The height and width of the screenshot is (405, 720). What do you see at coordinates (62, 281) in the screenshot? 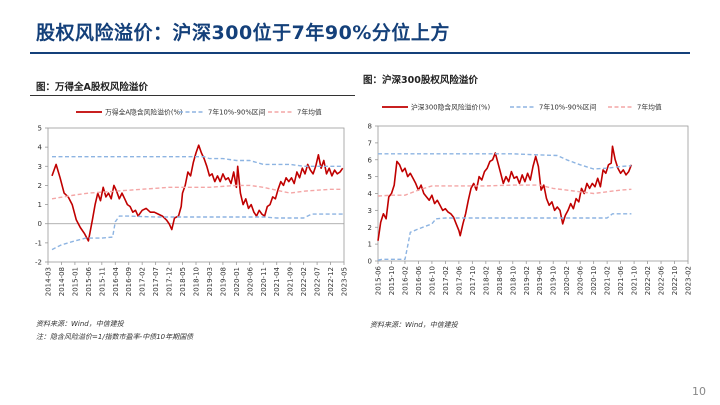
I see `x-tick-label: 2014-08` at bounding box center [62, 281].